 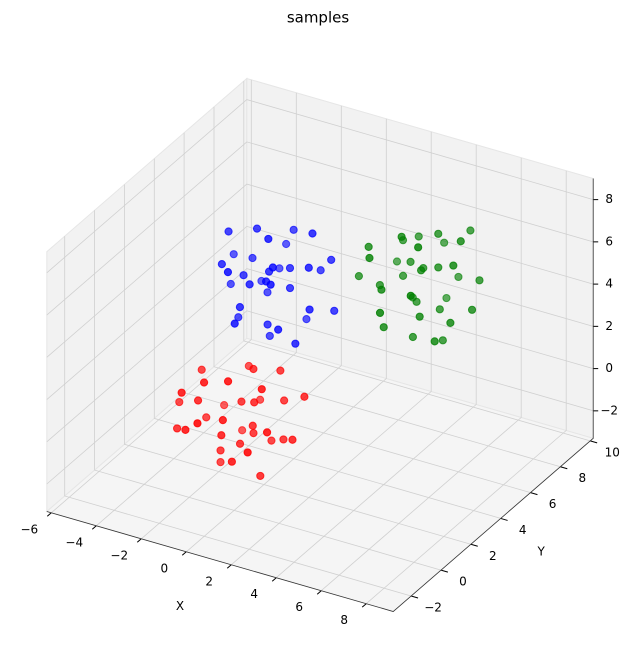 I want to click on z-tick-label: −2, so click(x=609, y=410).